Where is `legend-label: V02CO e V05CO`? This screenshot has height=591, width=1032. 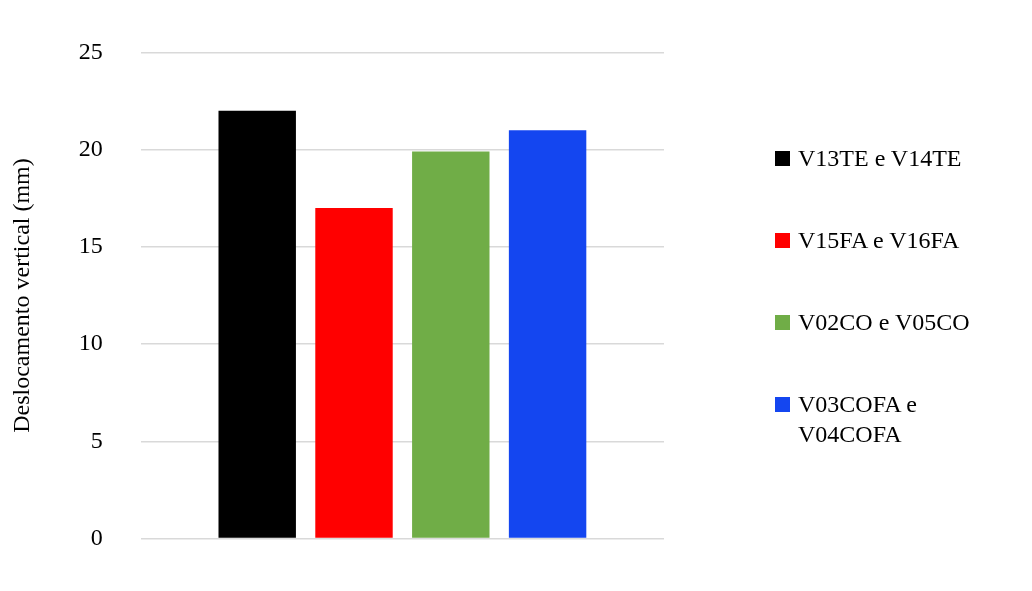
legend-label: V02CO e V05CO is located at coordinates (884, 322).